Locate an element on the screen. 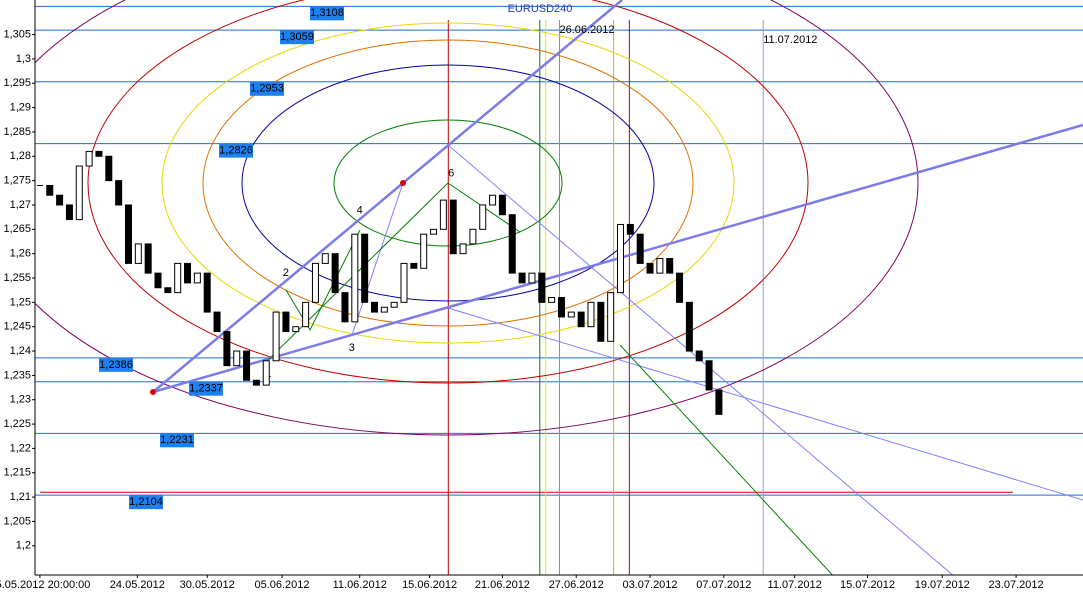  wave-label: 4 is located at coordinates (360, 211).